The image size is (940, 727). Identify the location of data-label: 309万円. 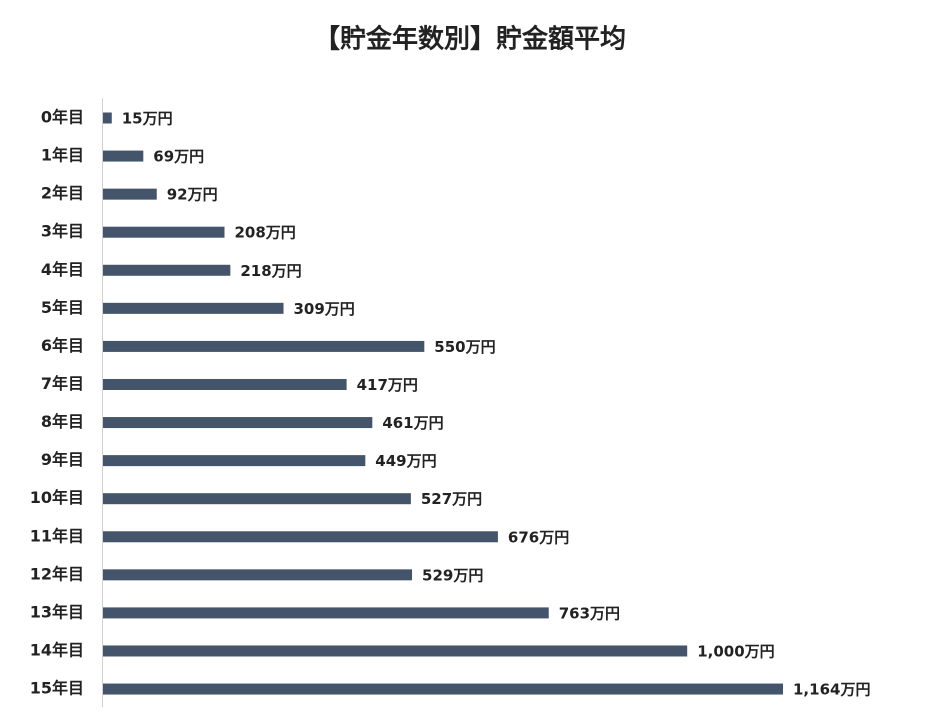
(324, 309).